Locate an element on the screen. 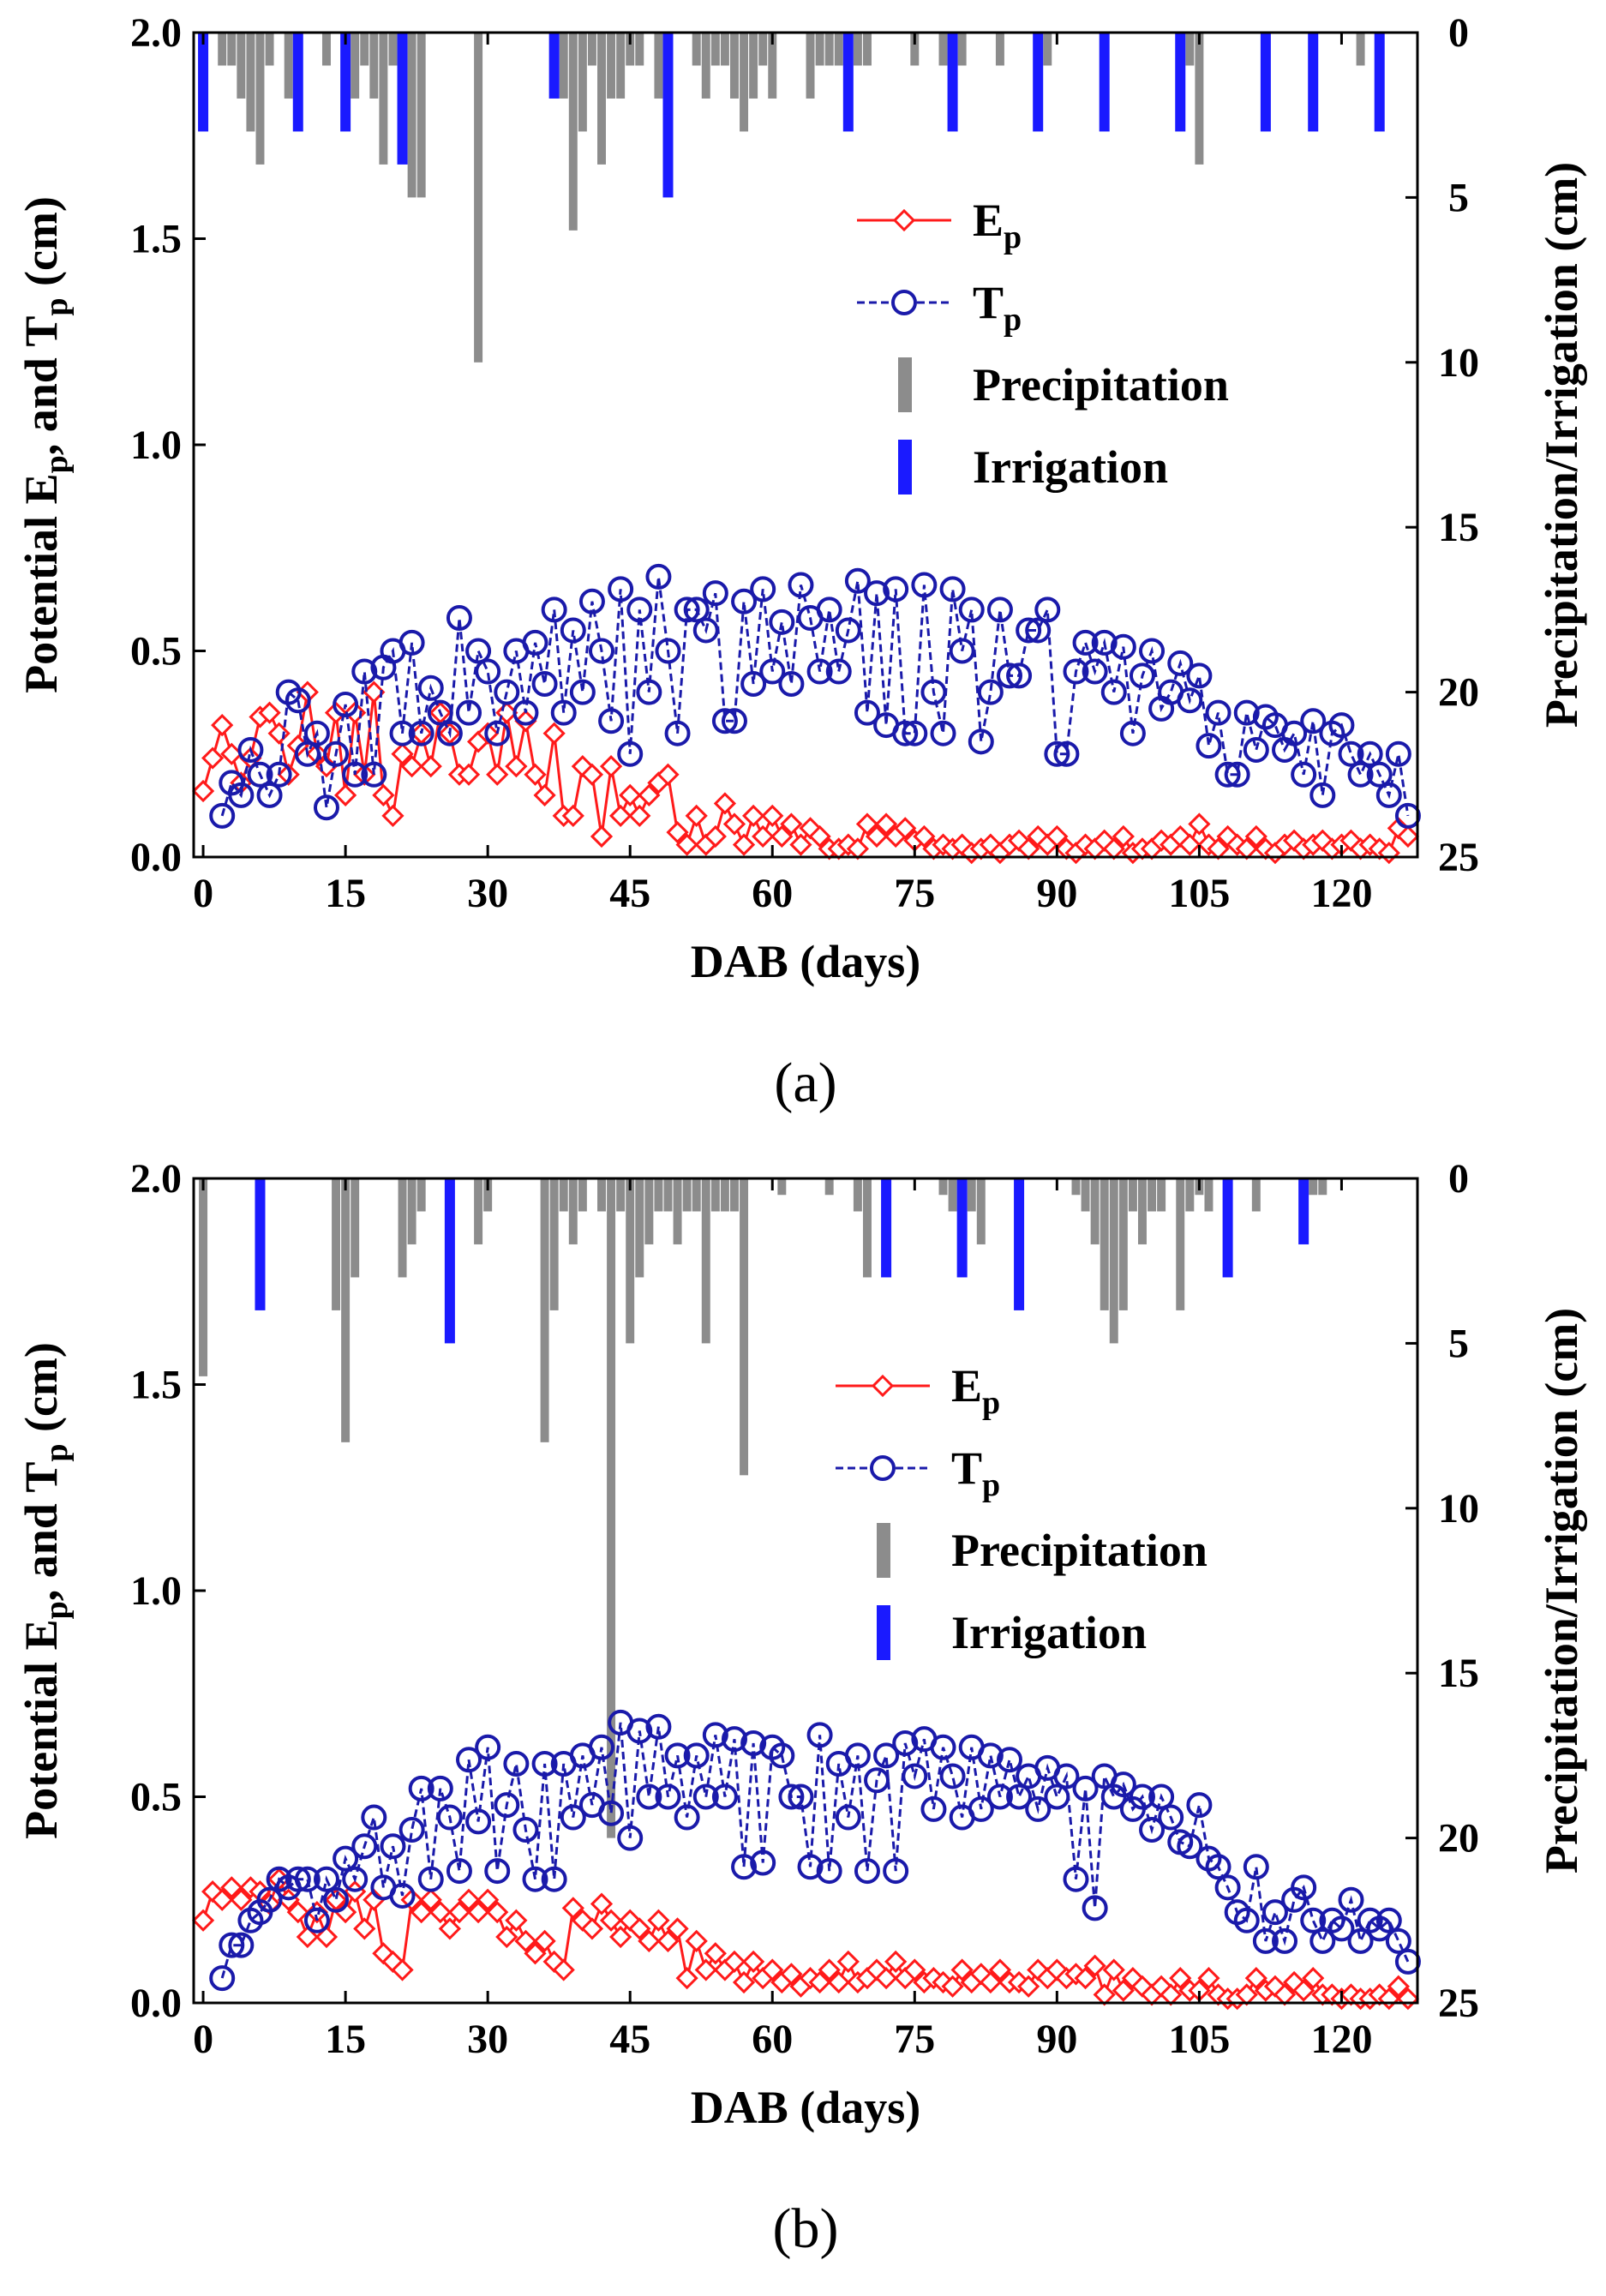 This screenshot has width=1606, height=2296. y-tick-label: 1.0 is located at coordinates (156, 446).